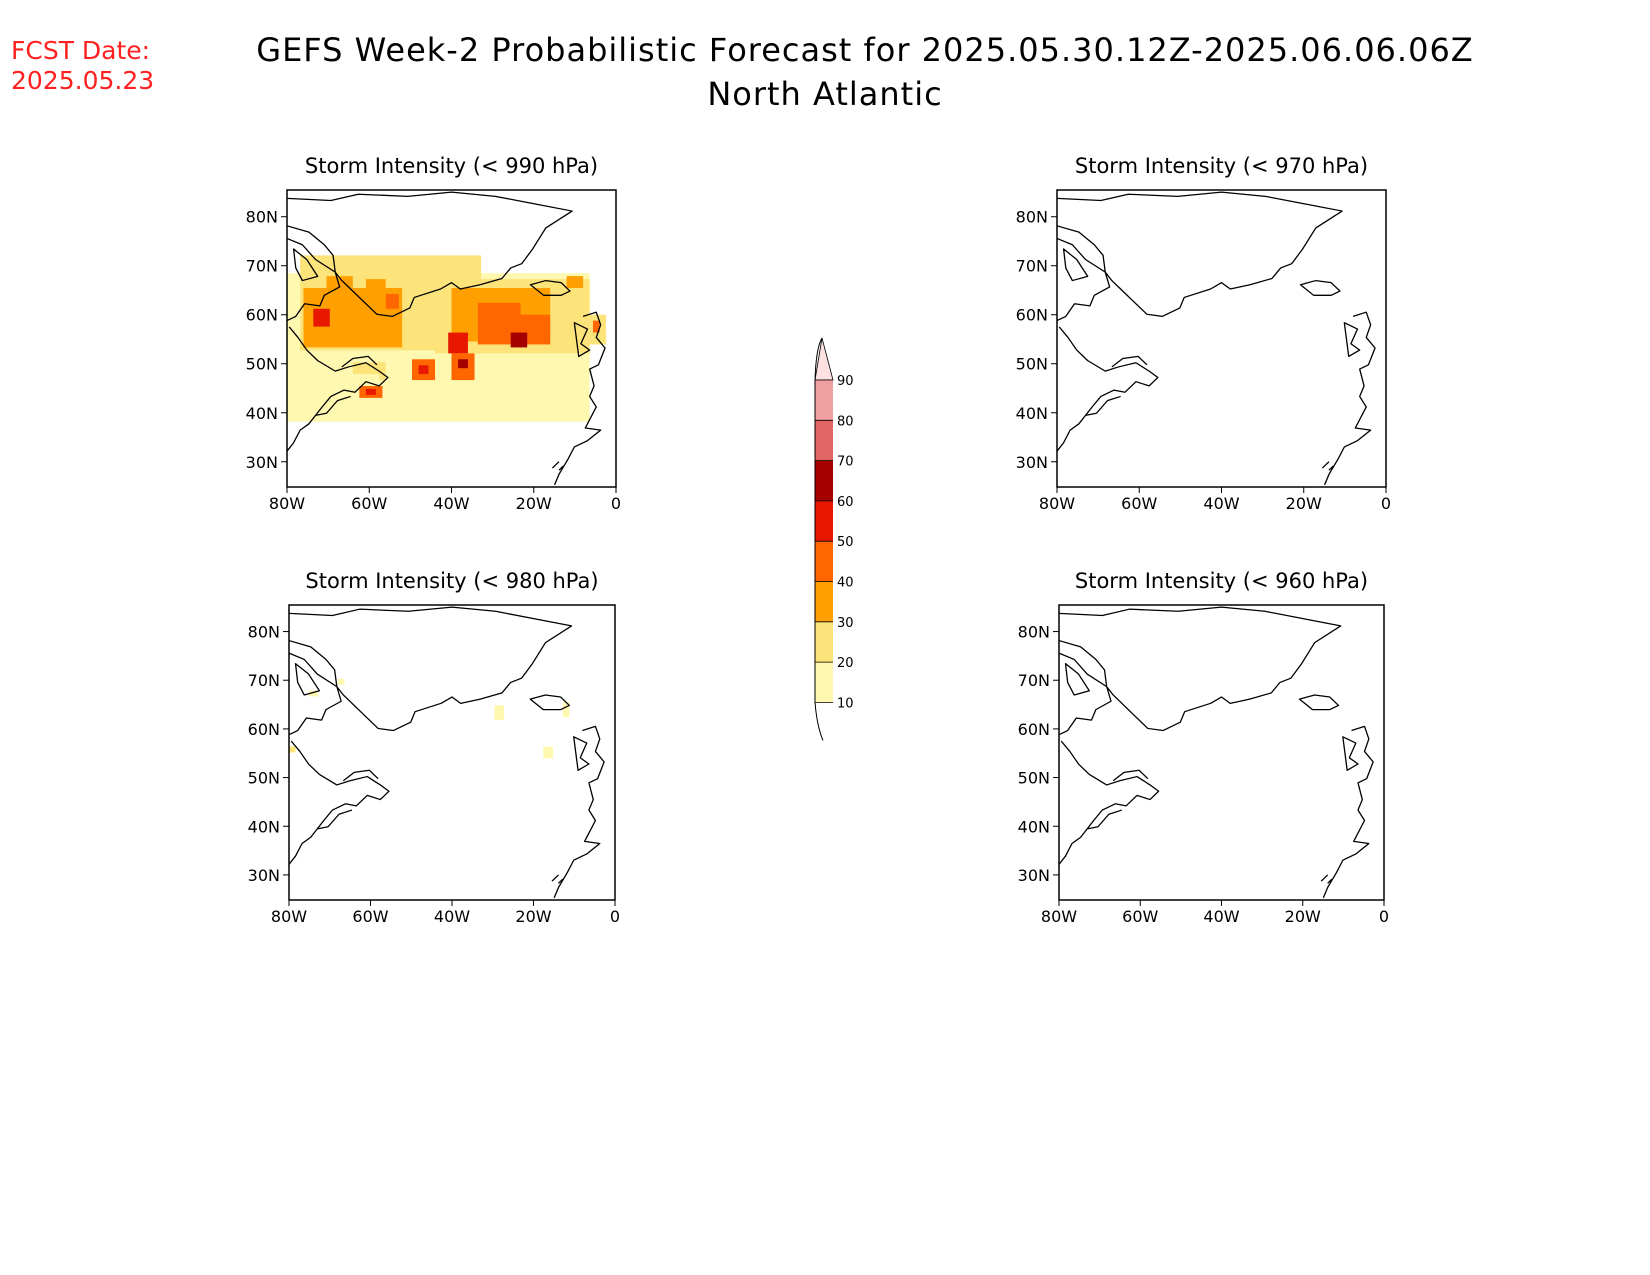  I want to click on panel-title: Storm Intensity (< 980 hPa), so click(451, 581).